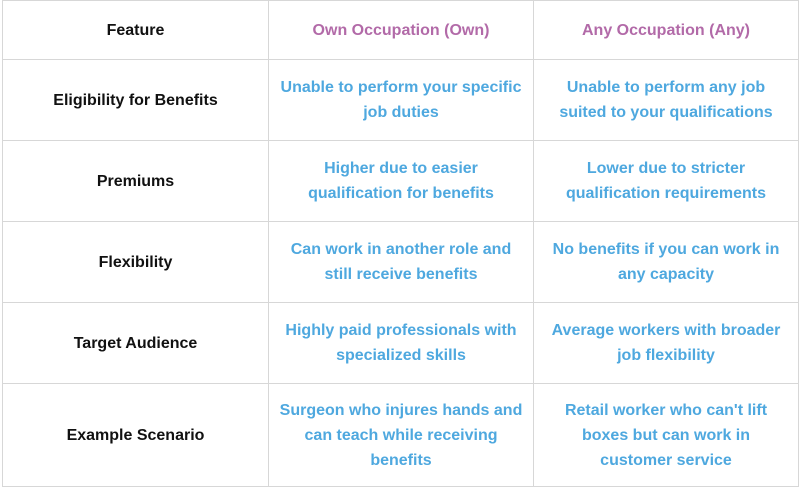 This screenshot has height=487, width=800. What do you see at coordinates (135, 343) in the screenshot?
I see `feature-cell: Target Audience` at bounding box center [135, 343].